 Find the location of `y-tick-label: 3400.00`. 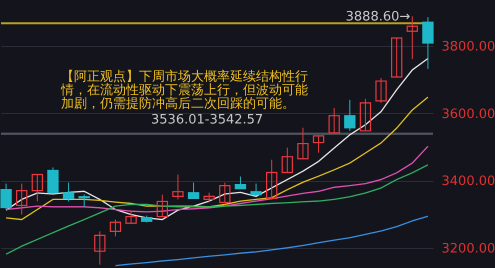

y-tick-label: 3400.00 is located at coordinates (469, 182).